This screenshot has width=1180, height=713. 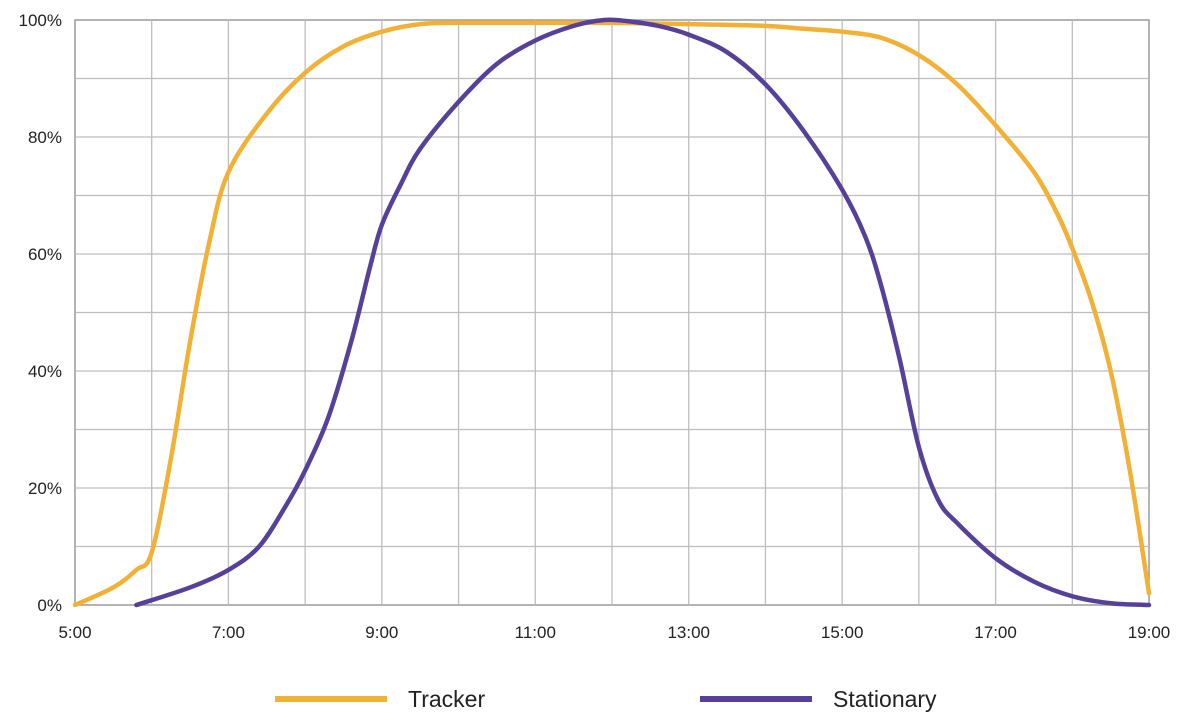 I want to click on x-tick-label: 17:00, so click(x=995, y=632).